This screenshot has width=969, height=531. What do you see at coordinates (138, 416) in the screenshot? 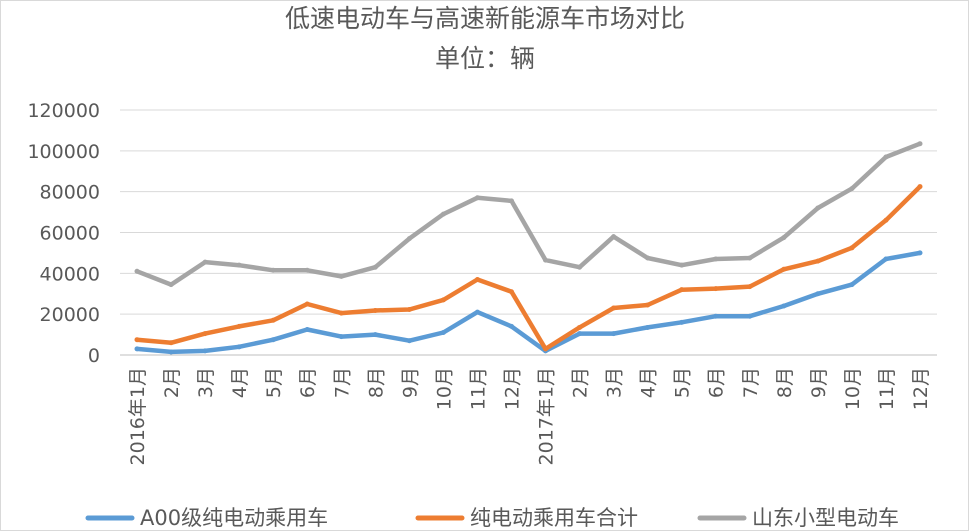
I see `x-tick-label: 2016年1月` at bounding box center [138, 416].